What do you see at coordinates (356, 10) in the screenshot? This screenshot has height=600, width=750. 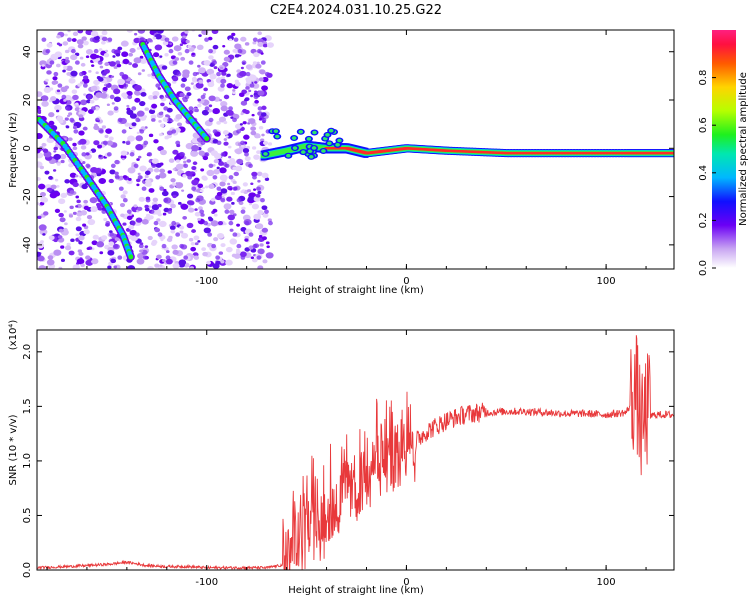 I see `figure-title: C2E4.2024.031.10.25.G22` at bounding box center [356, 10].